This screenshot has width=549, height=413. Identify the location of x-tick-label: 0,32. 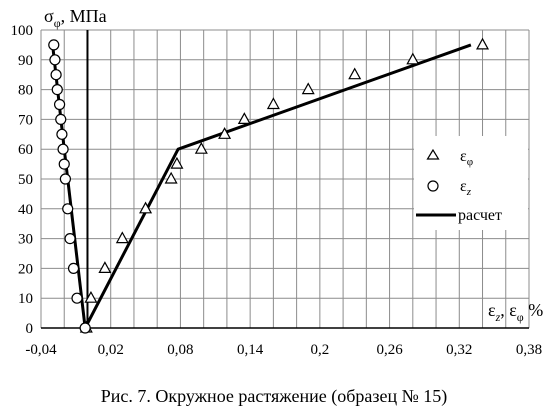
(459, 350).